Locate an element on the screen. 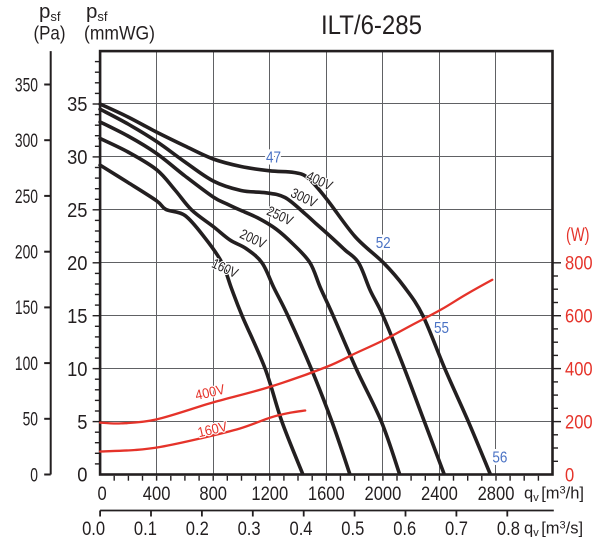 The height and width of the screenshot is (555, 601). svg-text: 0.7 is located at coordinates (456, 529).